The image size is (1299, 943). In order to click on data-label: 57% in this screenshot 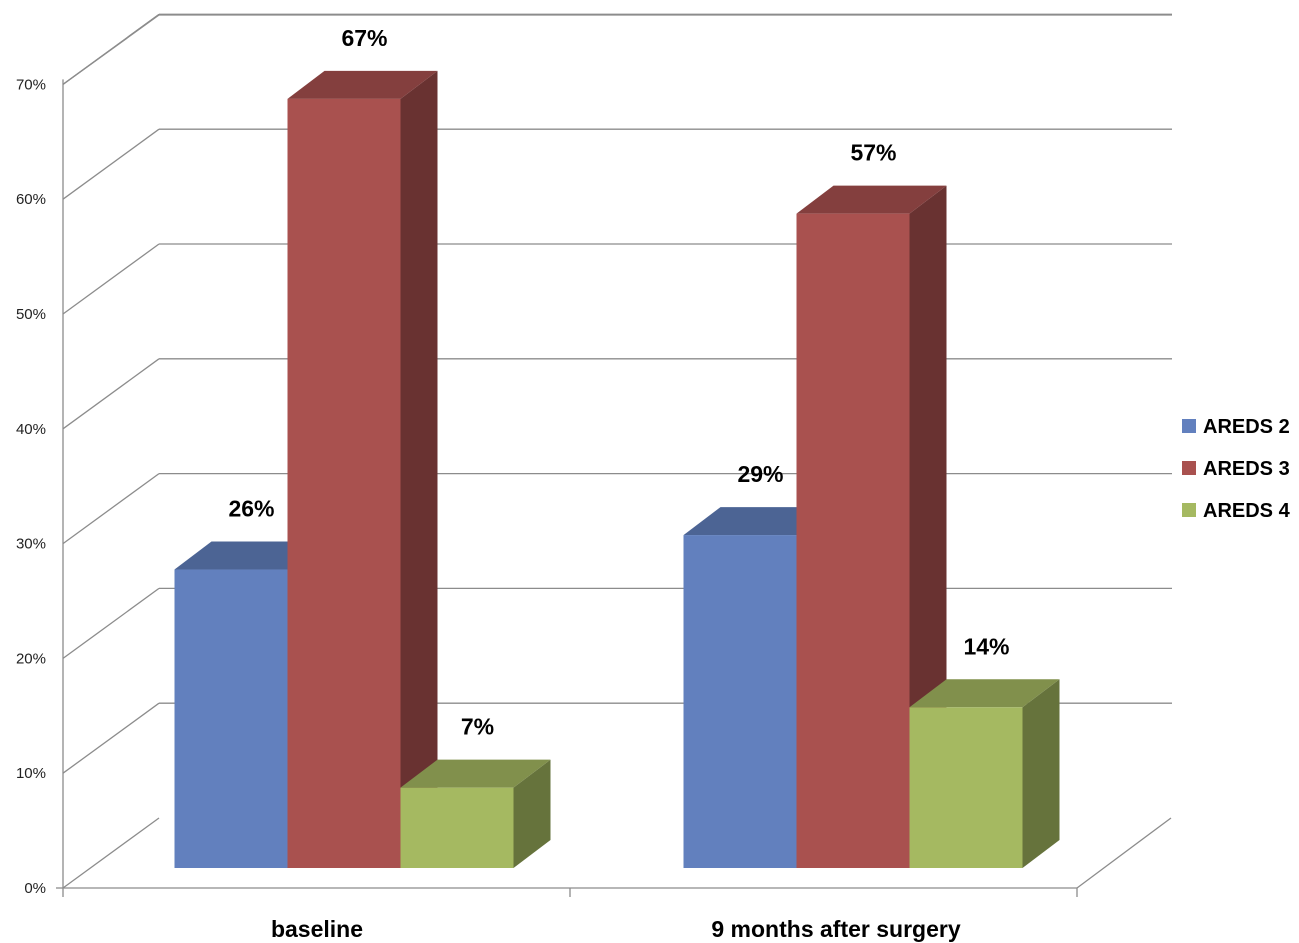, I will do `click(873, 153)`.